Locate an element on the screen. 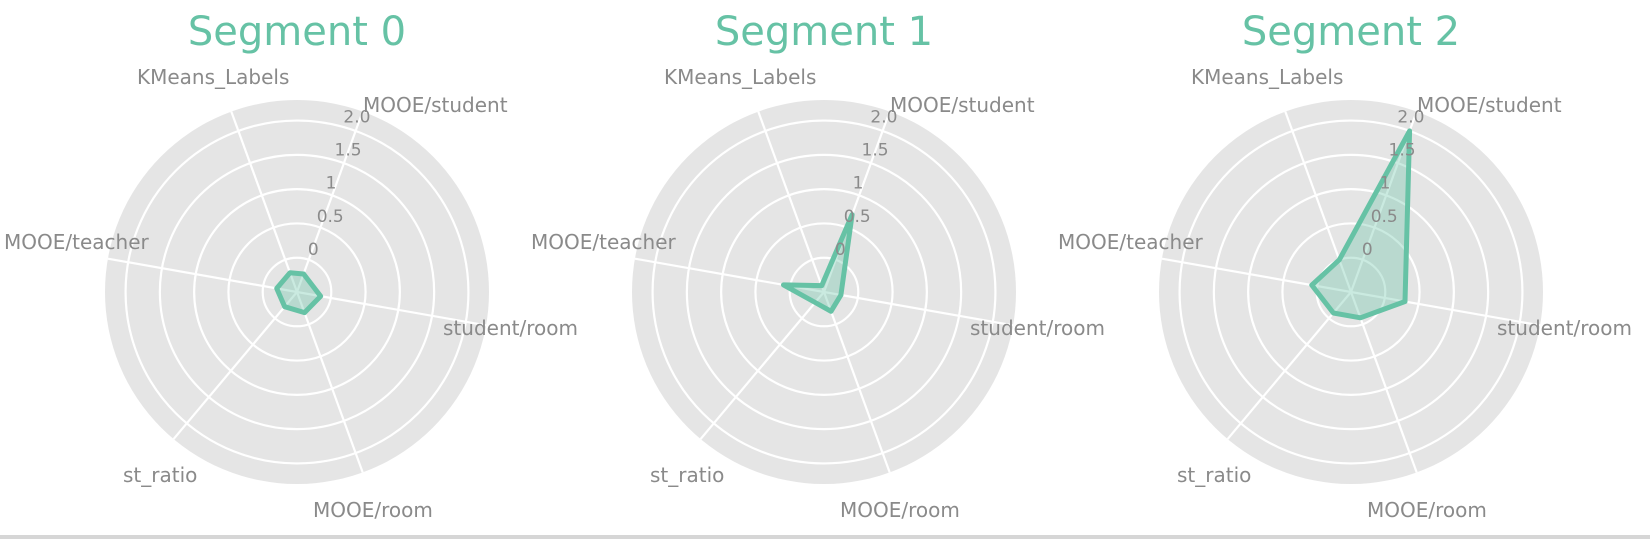  bottom-divider is located at coordinates (825, 537).